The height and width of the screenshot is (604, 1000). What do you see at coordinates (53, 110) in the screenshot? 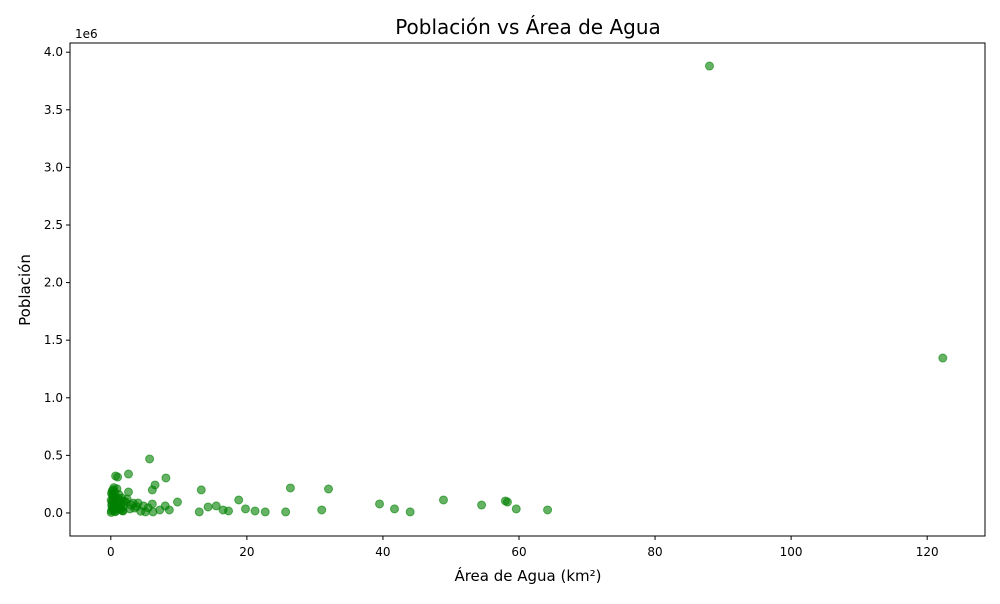
I see `y-tick-label: 3.5` at bounding box center [53, 110].